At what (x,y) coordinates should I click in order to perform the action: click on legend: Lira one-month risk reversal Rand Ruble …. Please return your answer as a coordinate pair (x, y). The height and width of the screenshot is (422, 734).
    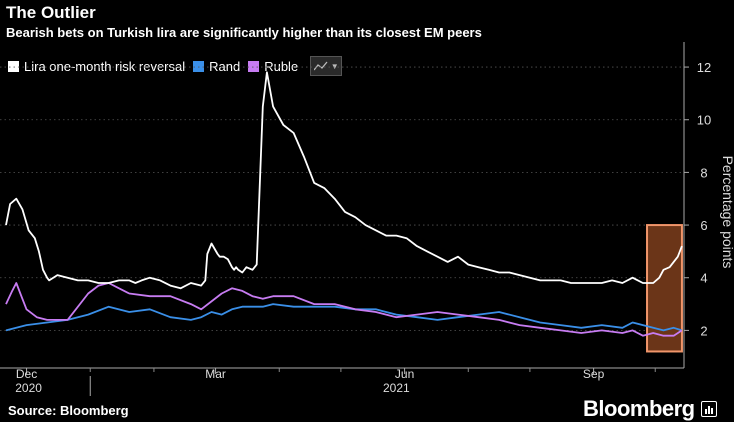
    Looking at the image, I should click on (175, 66).